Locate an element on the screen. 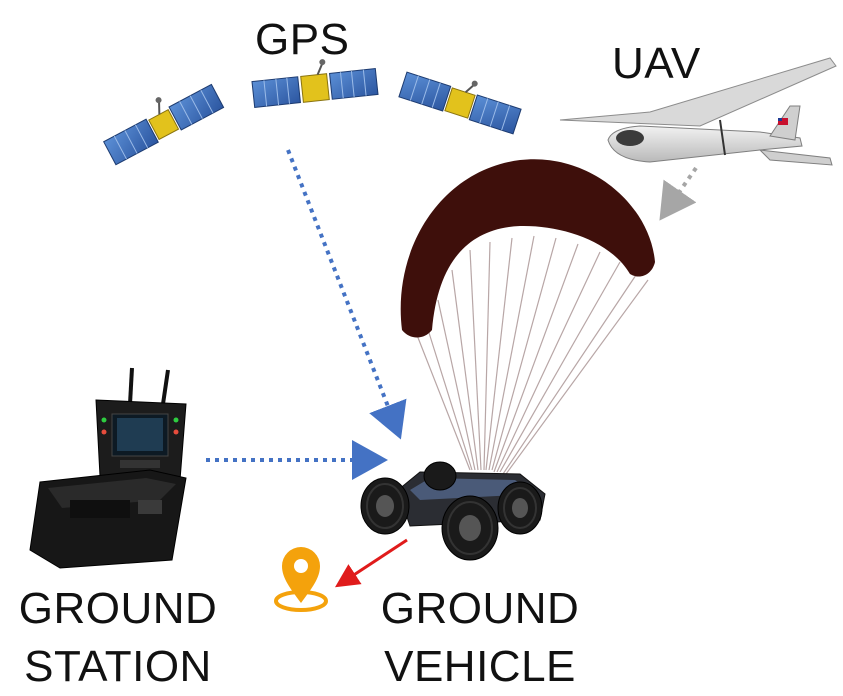 The width and height of the screenshot is (843, 696). ground-vehicle-icon is located at coordinates (453, 511).